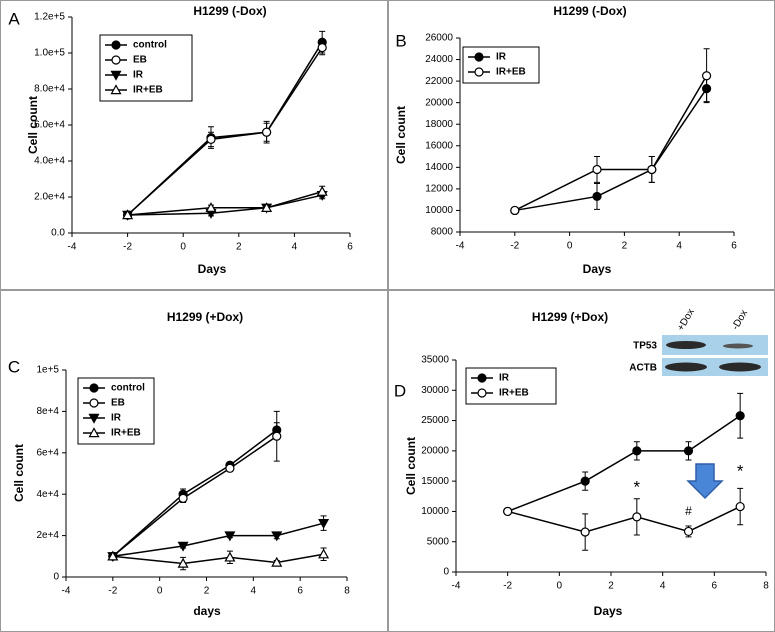 Image resolution: width=775 pixels, height=632 pixels. Describe the element at coordinates (49, 53) in the screenshot. I see `y-tick-label: 1.0e+5` at that location.